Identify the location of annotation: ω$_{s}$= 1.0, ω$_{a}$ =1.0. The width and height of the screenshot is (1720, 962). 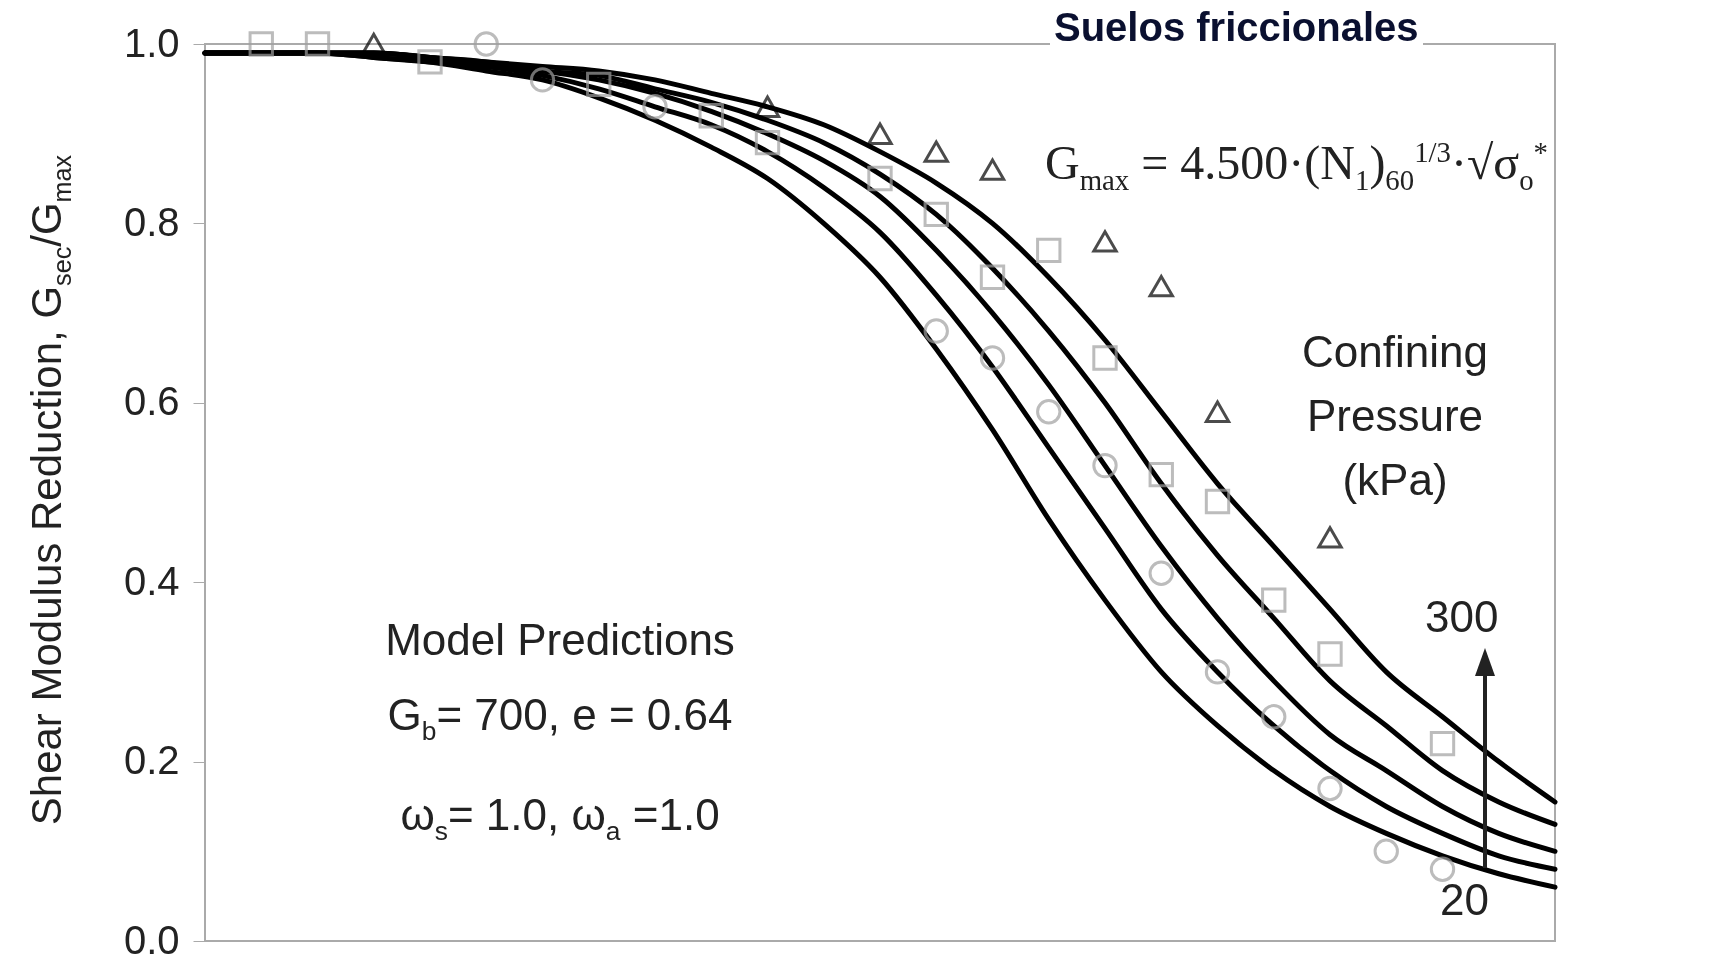
(560, 818).